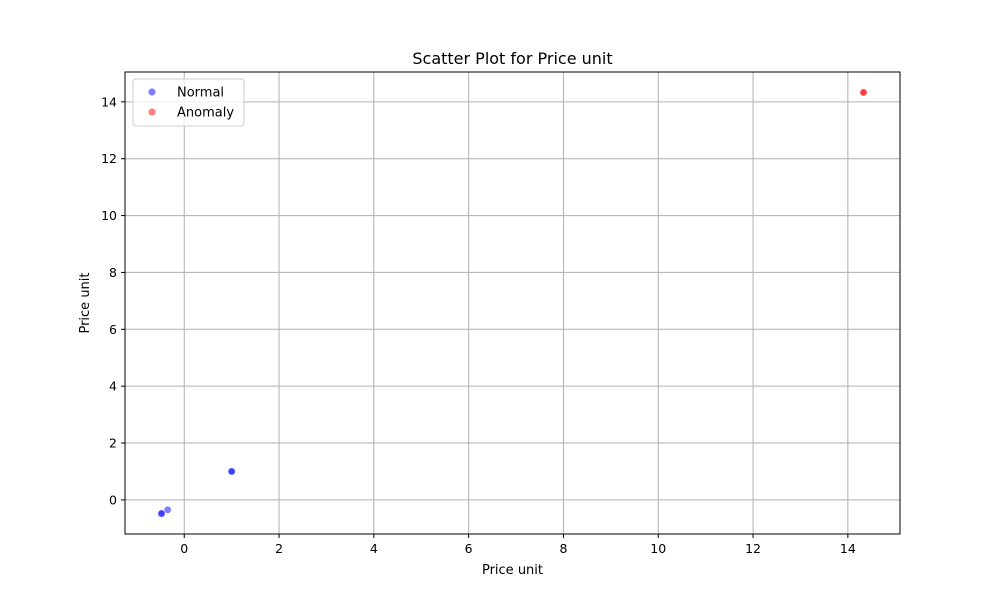 The width and height of the screenshot is (1000, 600). I want to click on chart-title: Scatter Plot for Price unit, so click(512, 58).